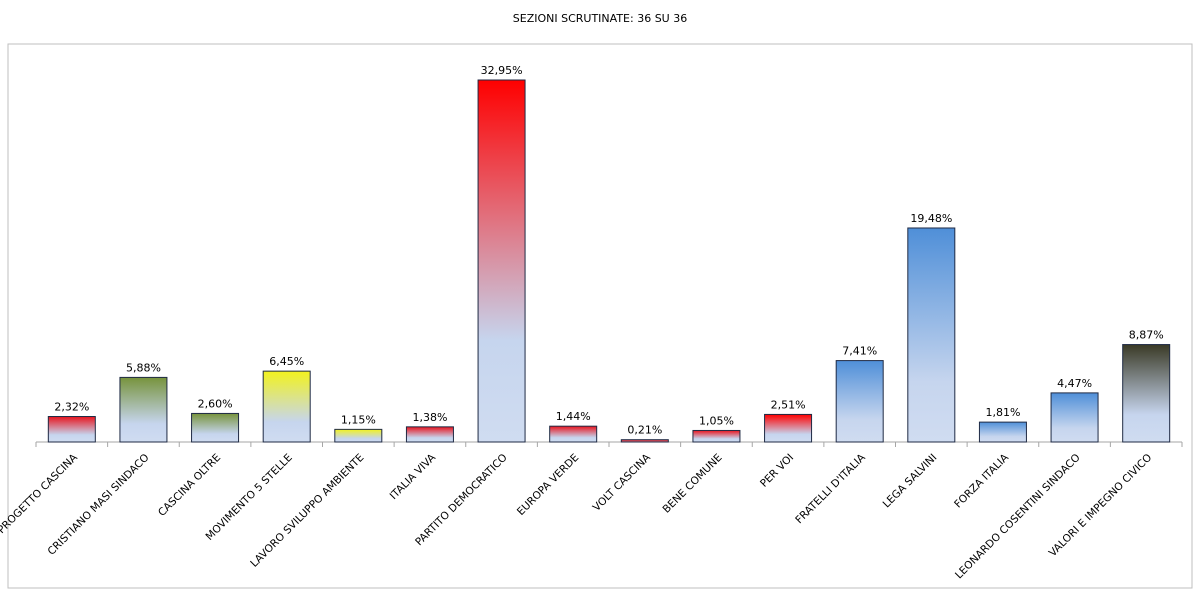  I want to click on data-label: 1,15%, so click(358, 419).